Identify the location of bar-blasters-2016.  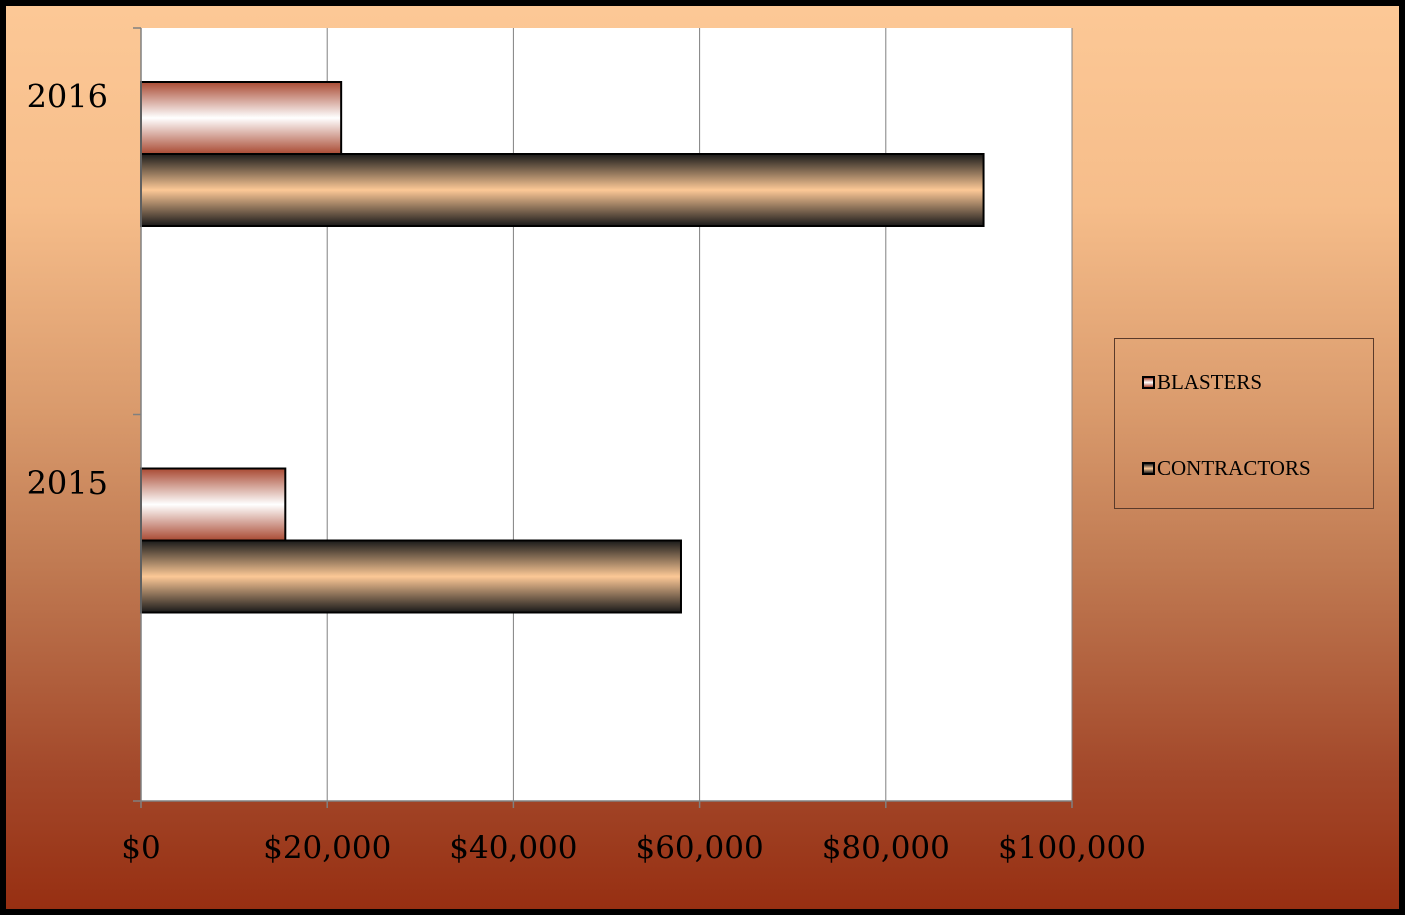
(241, 118).